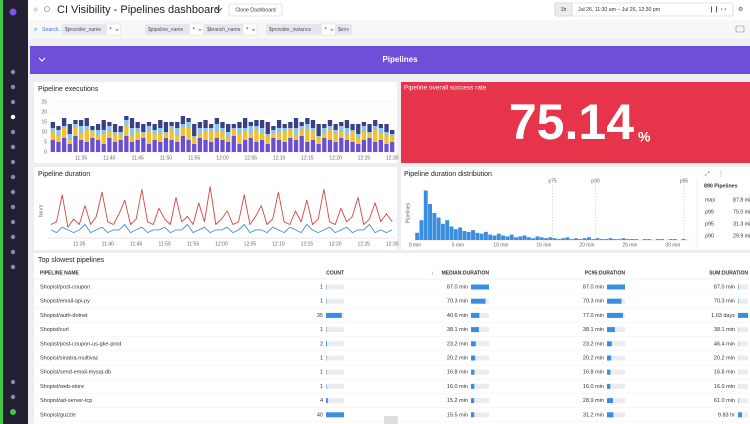 The image size is (750, 424). I want to click on title-dropdown, so click(219, 9).